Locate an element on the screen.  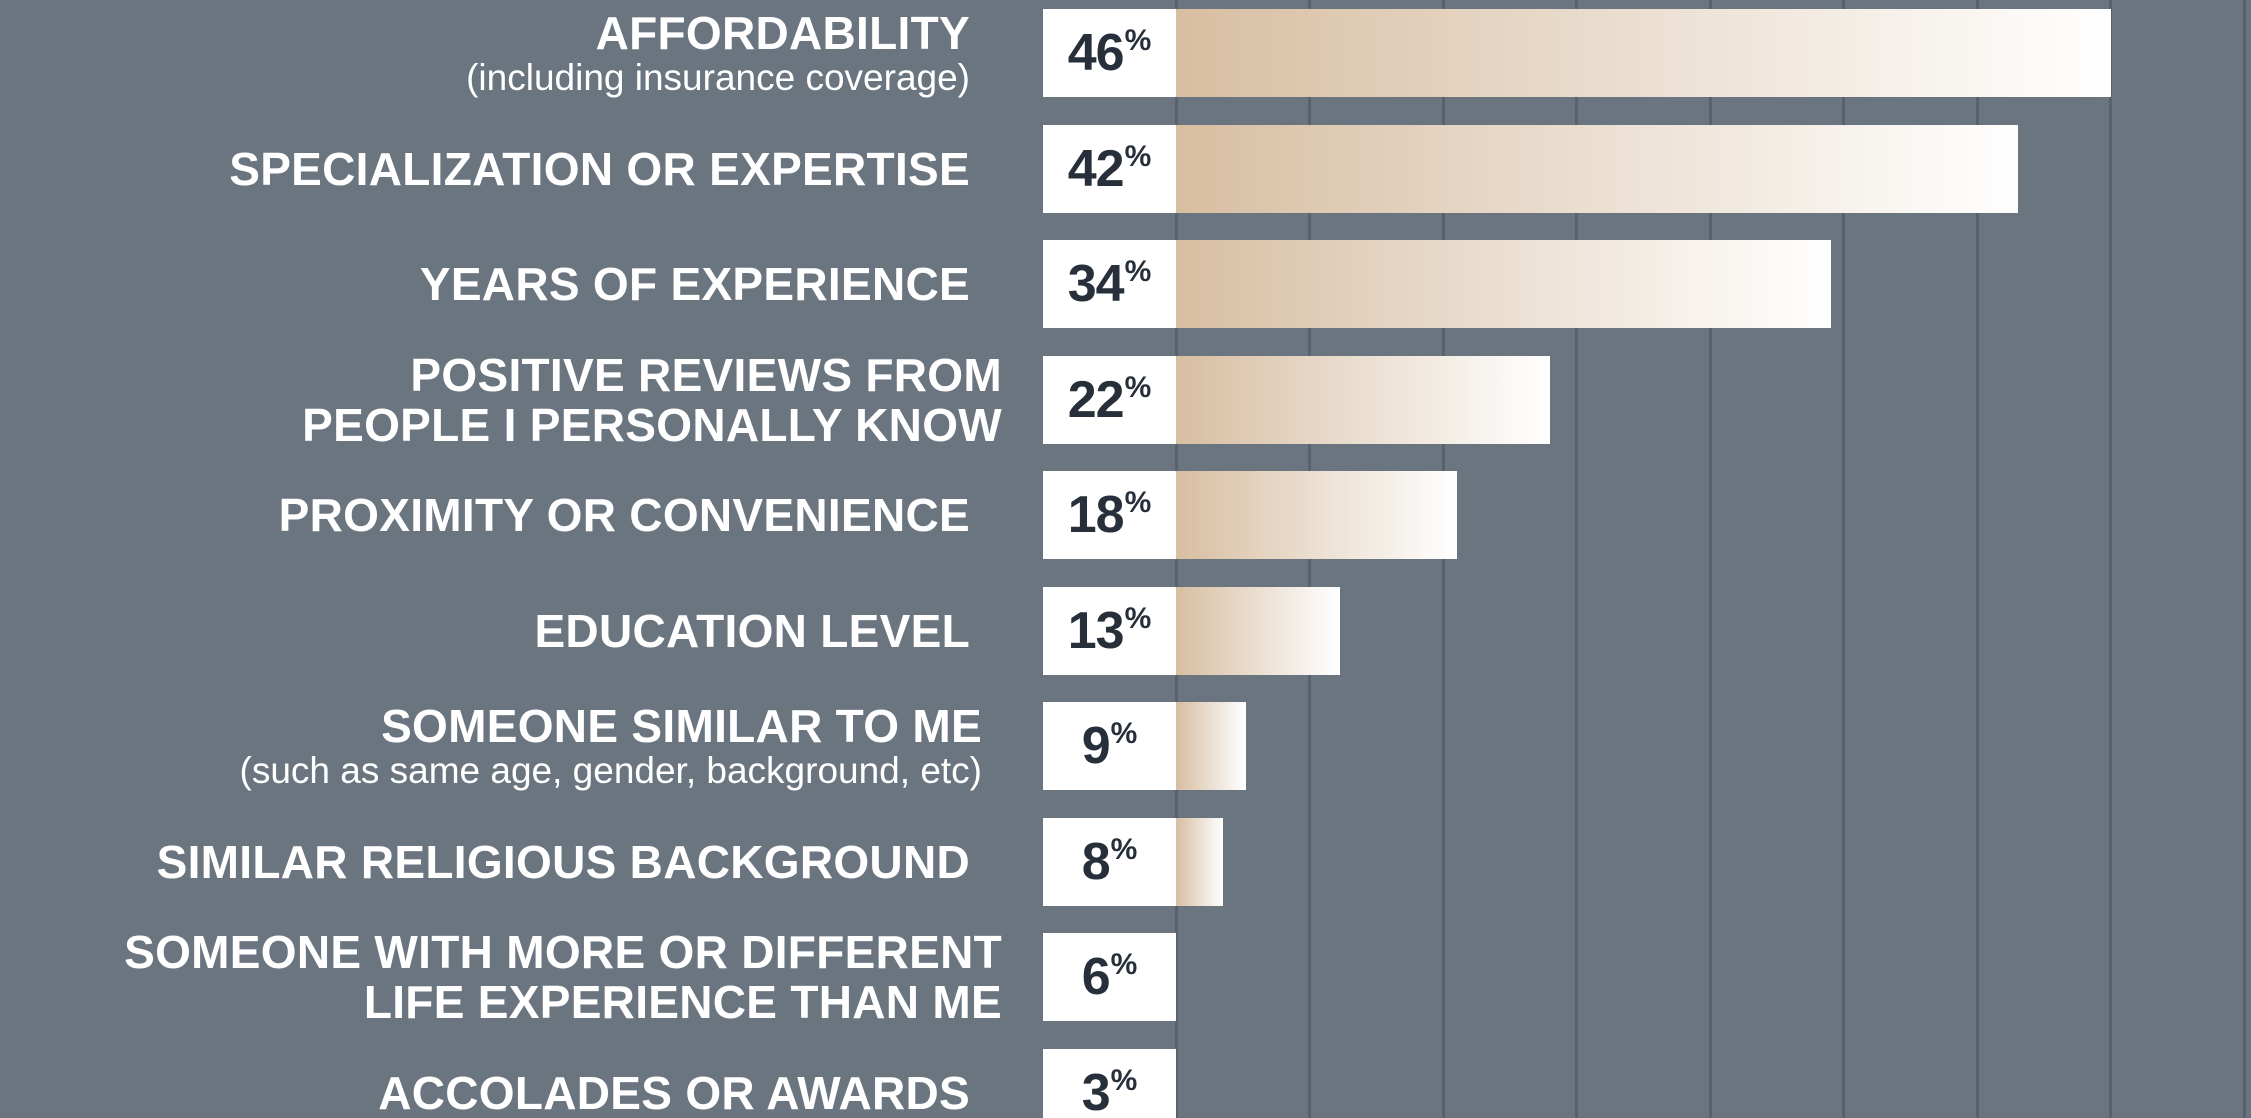
value-label: 22% is located at coordinates (1109, 400).